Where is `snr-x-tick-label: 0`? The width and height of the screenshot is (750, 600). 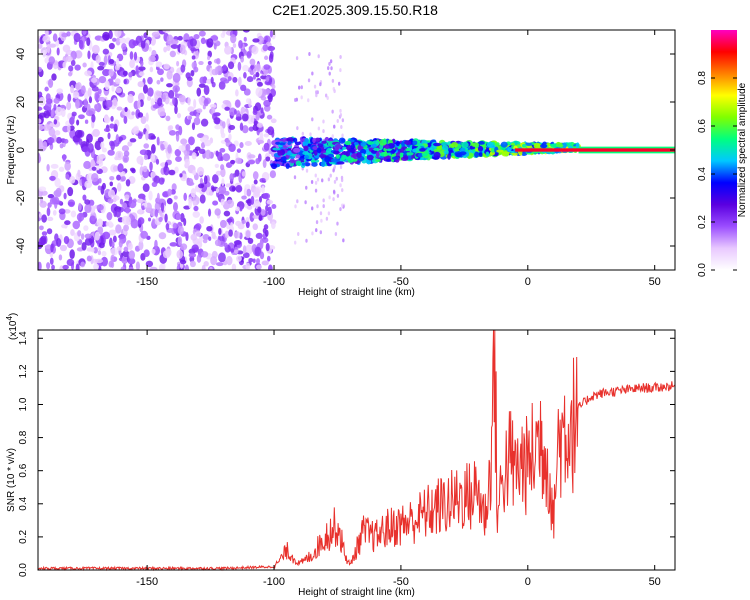
snr-x-tick-label: 0 is located at coordinates (528, 582).